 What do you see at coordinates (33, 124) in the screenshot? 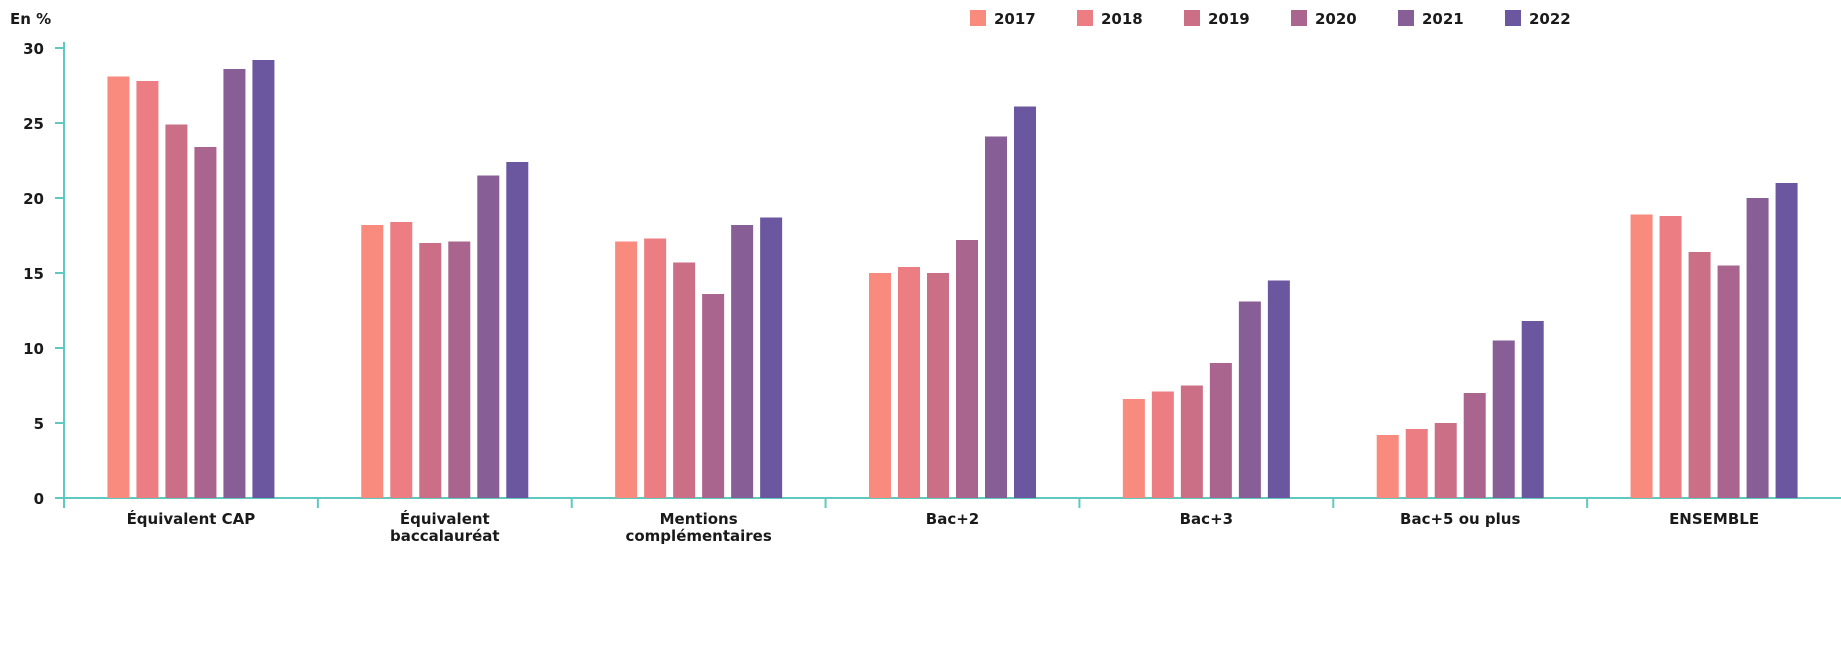
I see `y-tick-label: 25` at bounding box center [33, 124].